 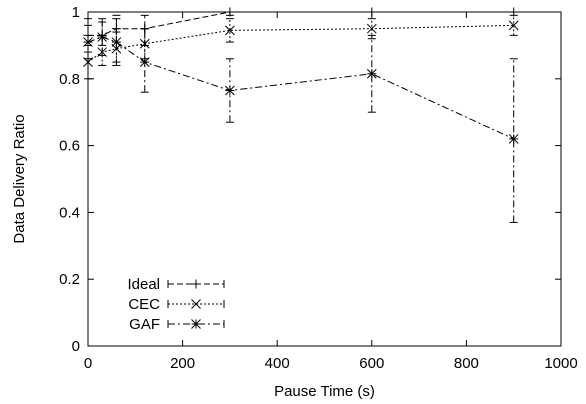 What do you see at coordinates (176, 304) in the screenshot?
I see `legend: Ideal CEC GAF` at bounding box center [176, 304].